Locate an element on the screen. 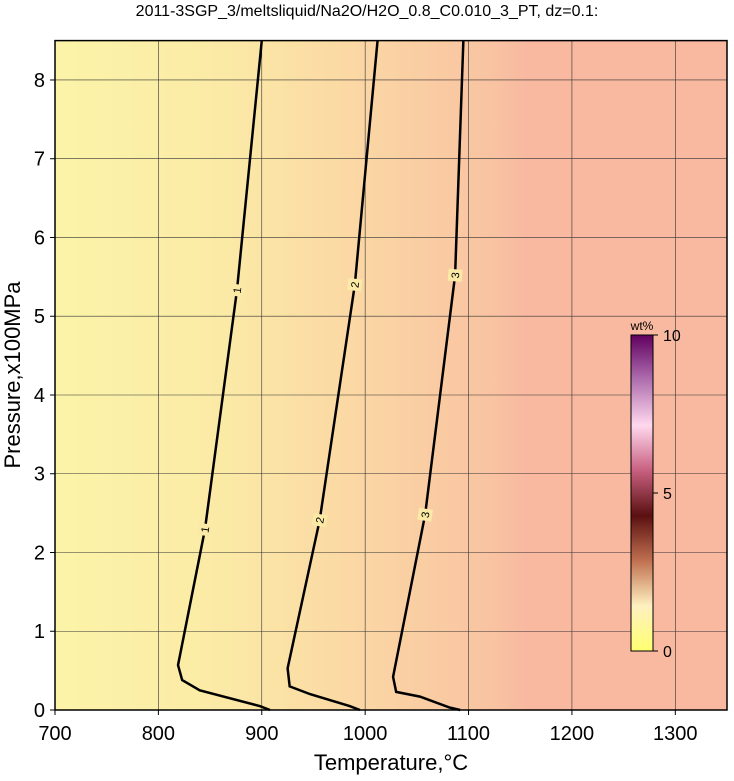 The height and width of the screenshot is (781, 734). x-tick-label: 800 is located at coordinates (158, 734).